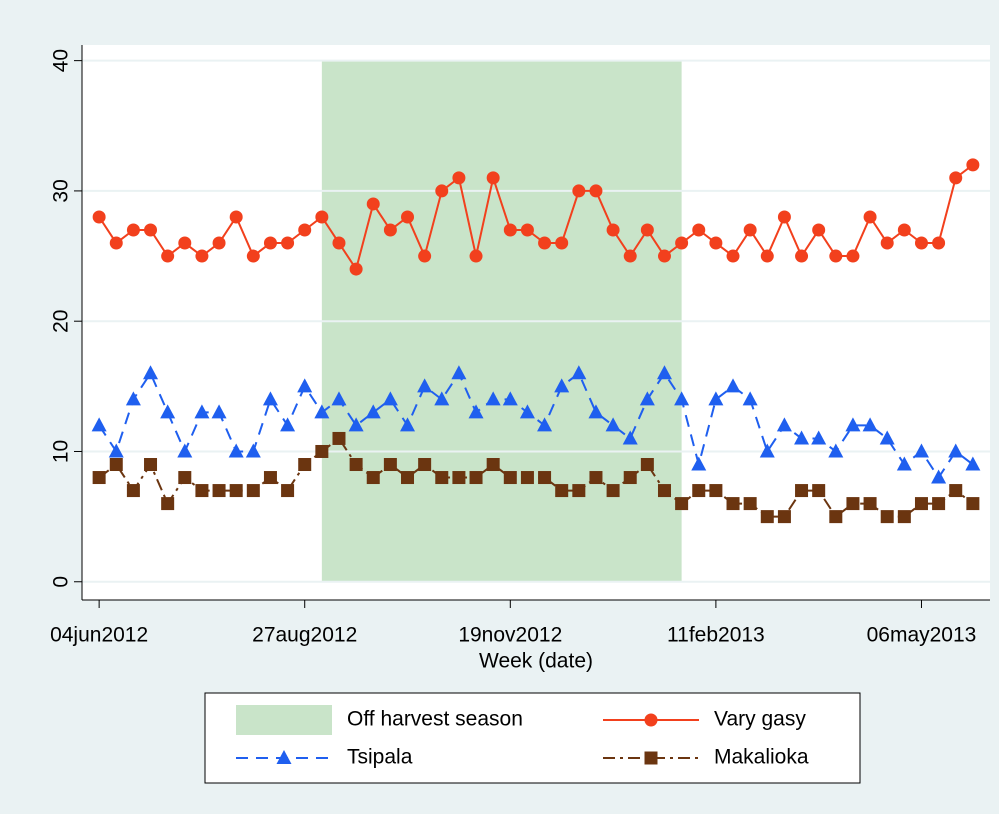 The height and width of the screenshot is (814, 999). Describe the element at coordinates (304, 635) in the screenshot. I see `x-tick-label: 27aug2012` at that location.